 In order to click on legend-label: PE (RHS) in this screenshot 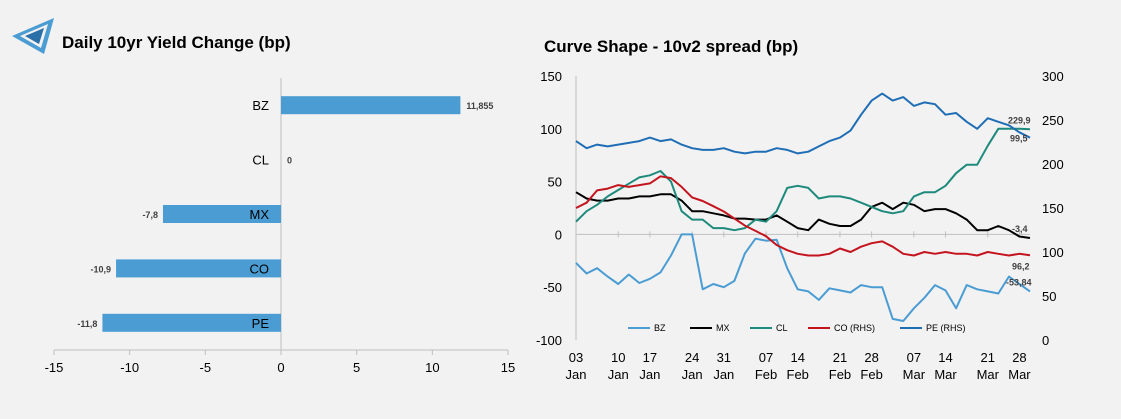, I will do `click(946, 328)`.